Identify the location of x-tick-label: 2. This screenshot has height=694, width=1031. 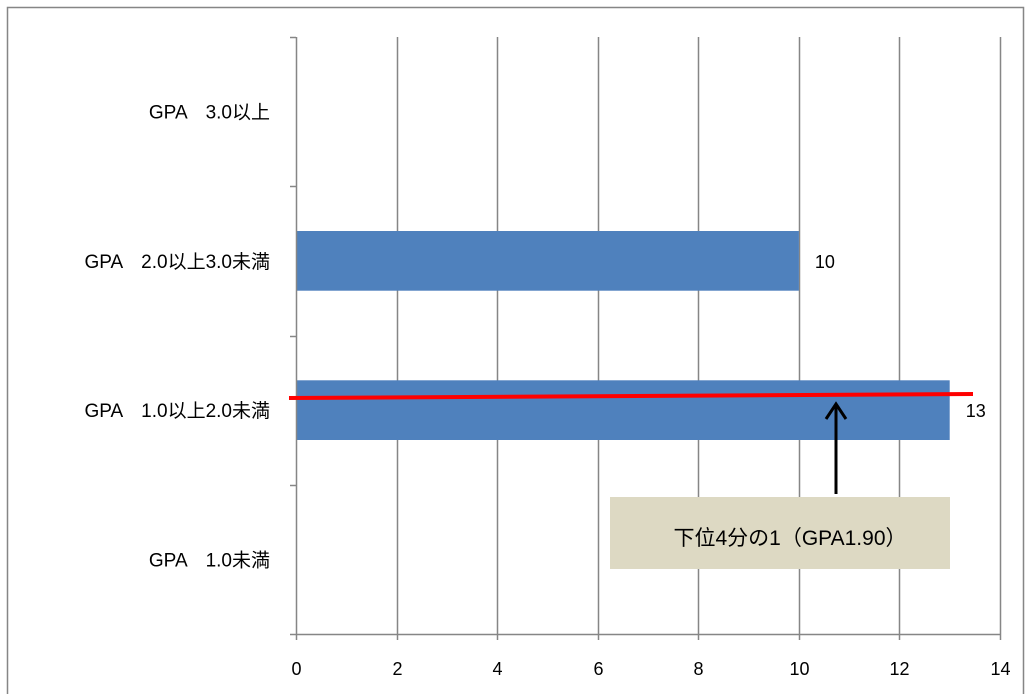
(397, 669).